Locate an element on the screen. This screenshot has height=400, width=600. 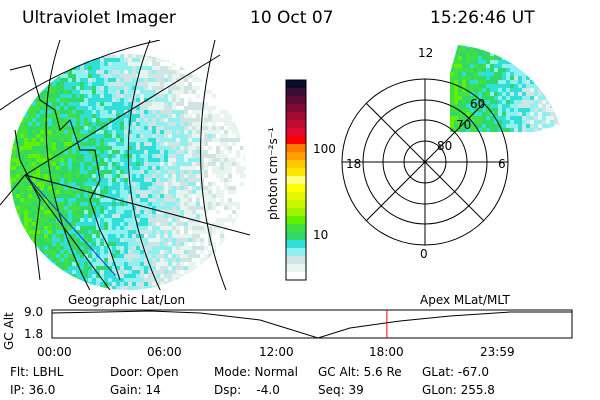
colorbar-tick-10: 10 is located at coordinates (321, 235).